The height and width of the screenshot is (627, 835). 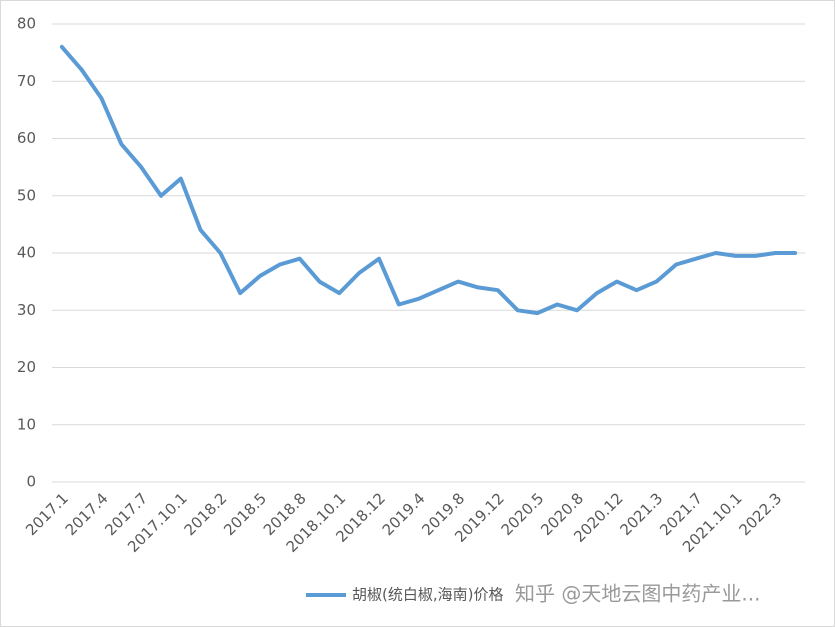 What do you see at coordinates (26, 367) in the screenshot?
I see `y-tick-label: 20` at bounding box center [26, 367].